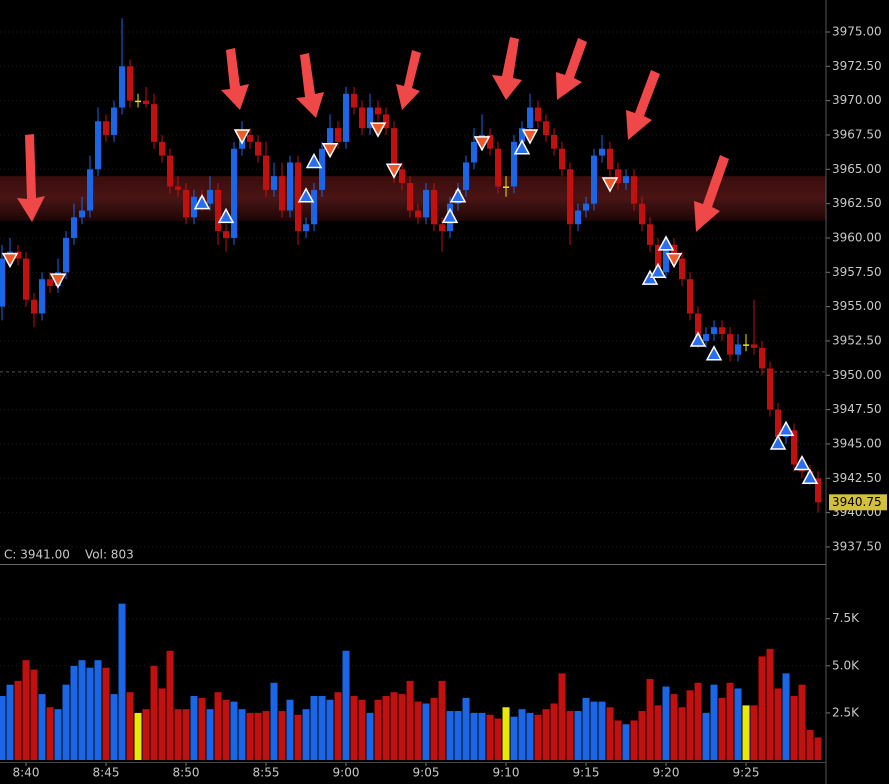 The width and height of the screenshot is (889, 784). What do you see at coordinates (37, 555) in the screenshot?
I see `status-close: C: 3941.00` at bounding box center [37, 555].